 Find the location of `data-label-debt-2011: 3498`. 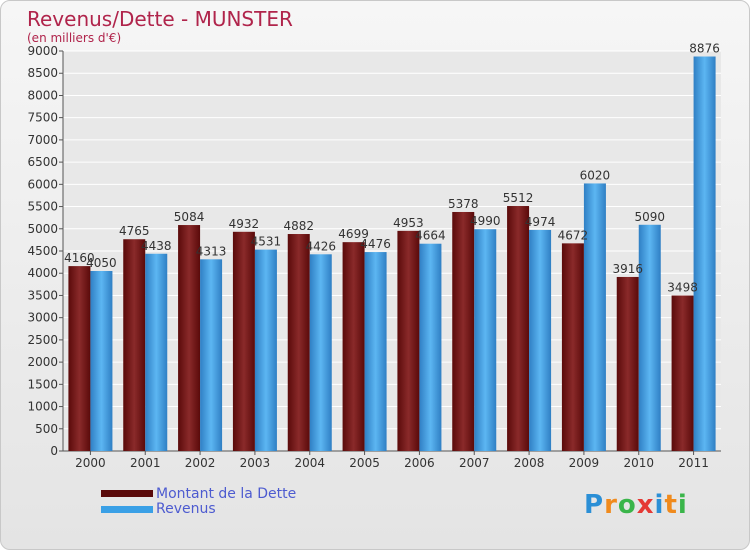

data-label-debt-2011: 3498 is located at coordinates (682, 288).